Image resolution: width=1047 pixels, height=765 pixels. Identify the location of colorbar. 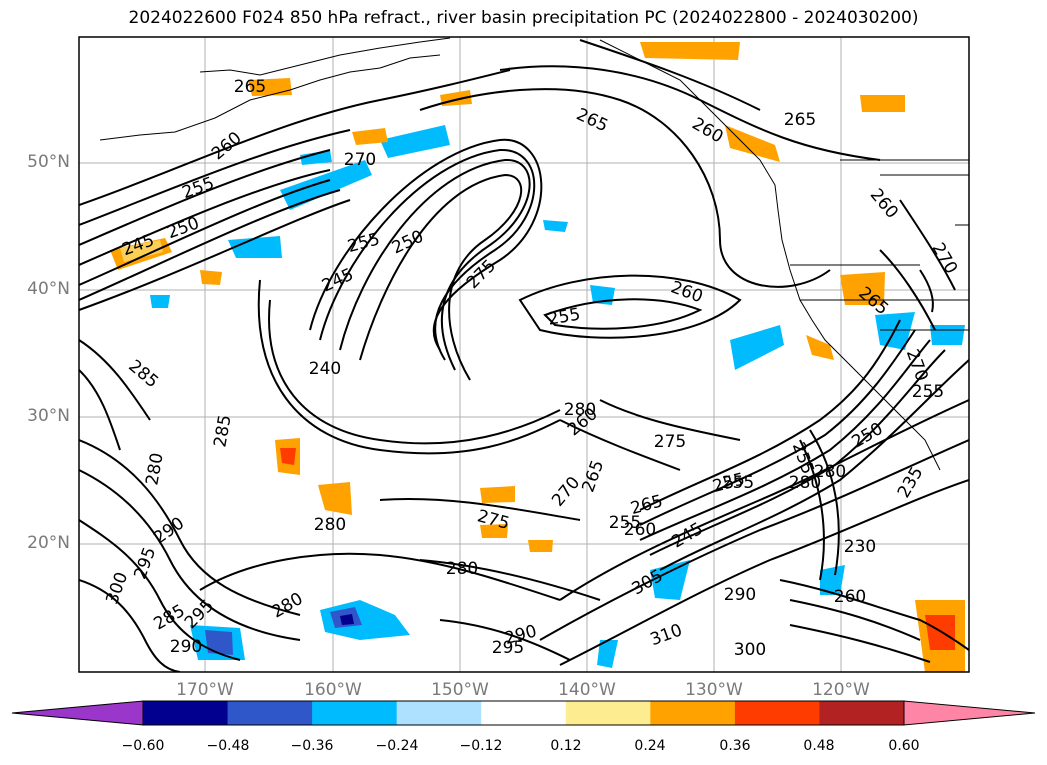
(523, 713).